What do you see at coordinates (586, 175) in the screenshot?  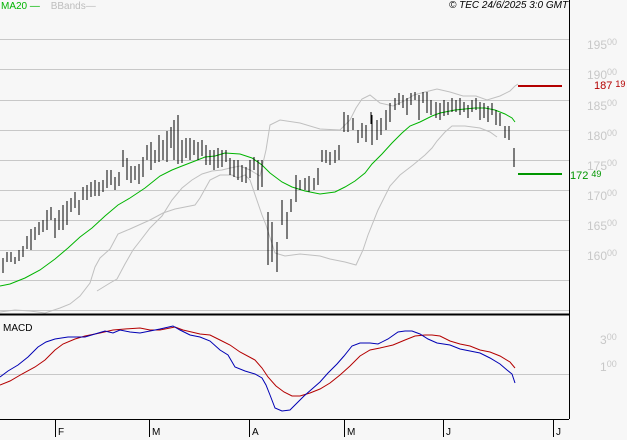 I see `support-label: 172 49` at bounding box center [586, 175].